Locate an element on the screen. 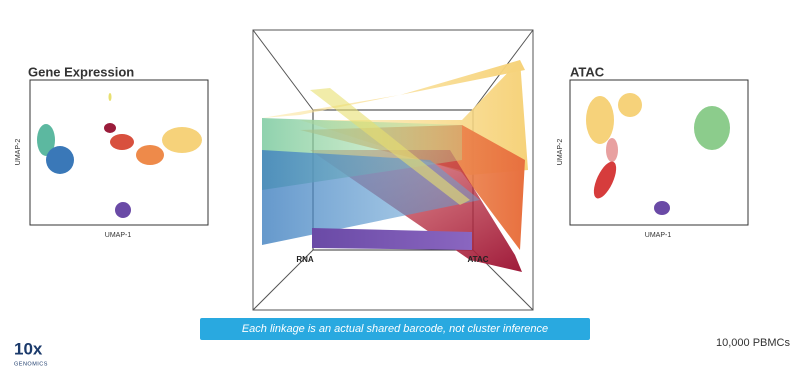 Image resolution: width=800 pixels, height=374 pixels. panel-title: Gene Expression is located at coordinates (81, 71).